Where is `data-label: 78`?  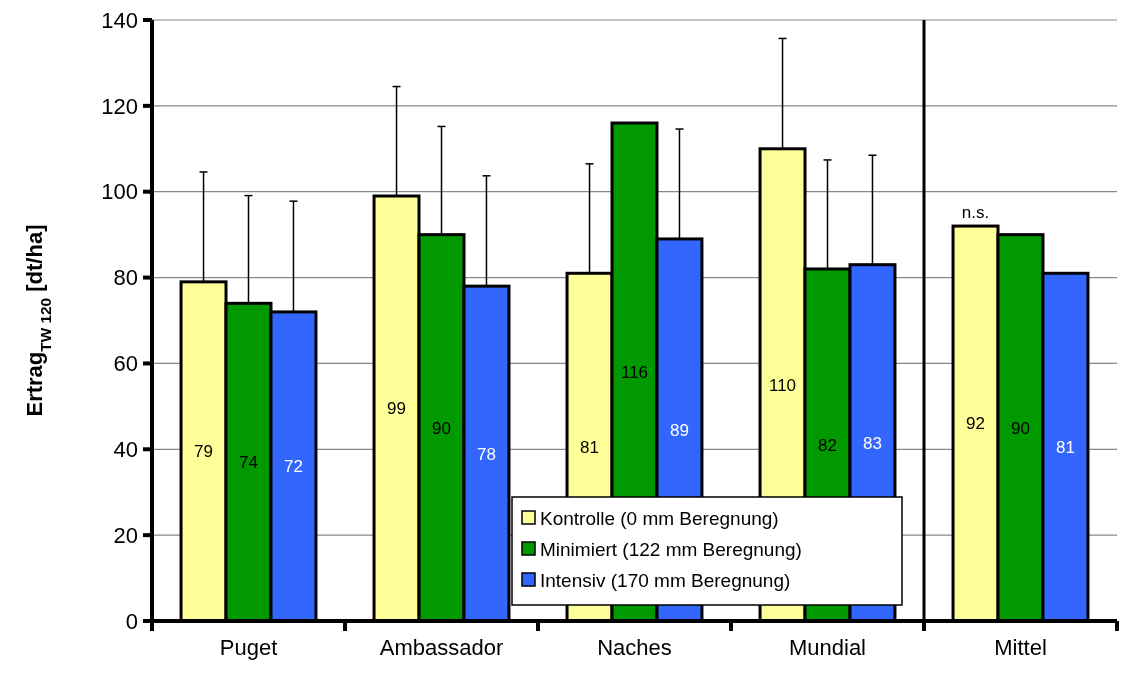 data-label: 78 is located at coordinates (486, 454).